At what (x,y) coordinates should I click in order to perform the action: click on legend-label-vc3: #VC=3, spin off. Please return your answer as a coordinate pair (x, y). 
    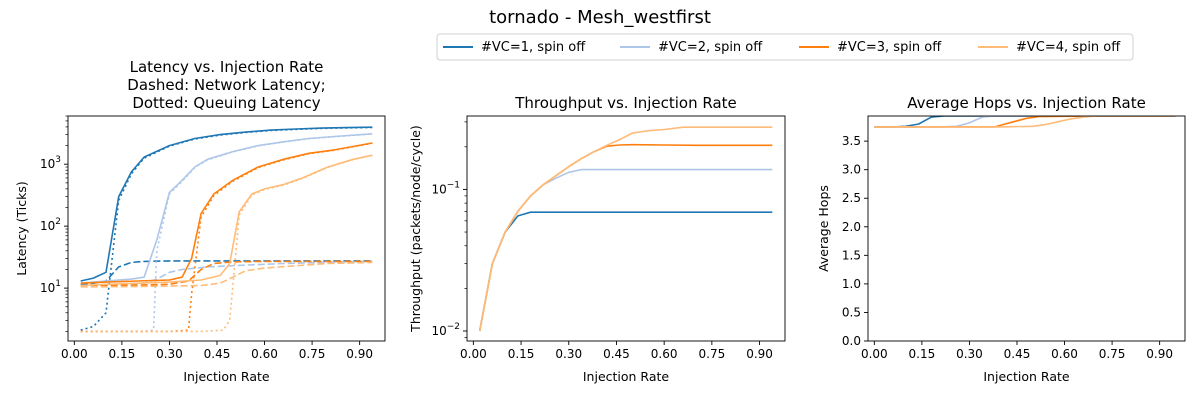
    Looking at the image, I should click on (889, 47).